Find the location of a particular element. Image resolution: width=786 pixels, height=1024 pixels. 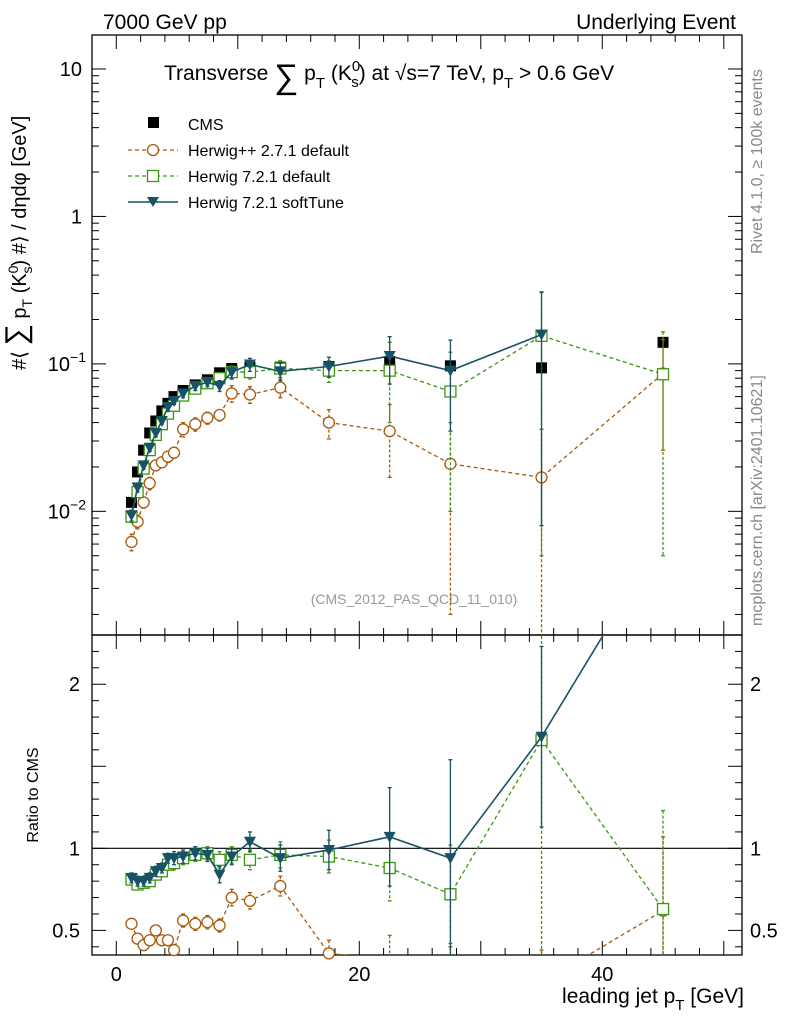

y-tick-label: 10 is located at coordinates (71, 70).